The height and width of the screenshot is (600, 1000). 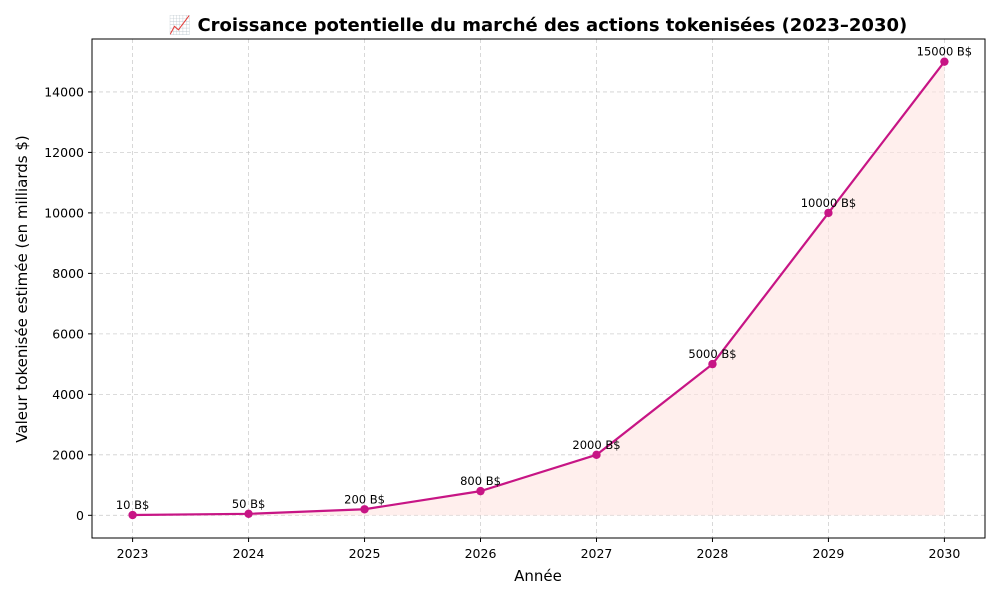 What do you see at coordinates (829, 553) in the screenshot?
I see `x-tick-label: 2029` at bounding box center [829, 553].